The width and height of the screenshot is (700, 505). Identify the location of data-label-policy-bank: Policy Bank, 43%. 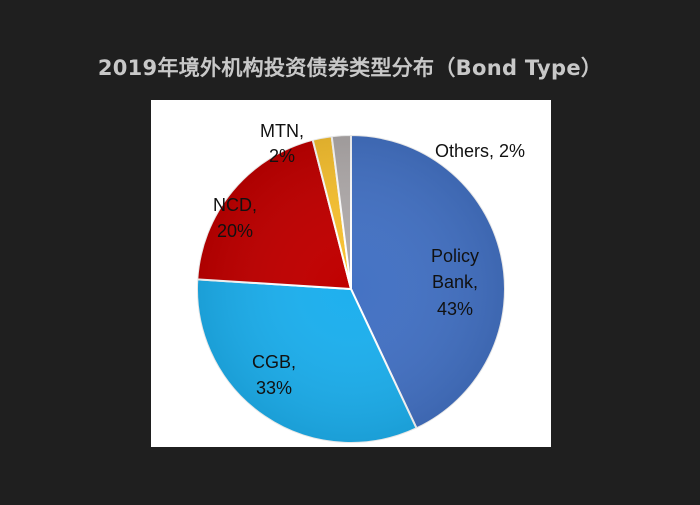
(455, 282).